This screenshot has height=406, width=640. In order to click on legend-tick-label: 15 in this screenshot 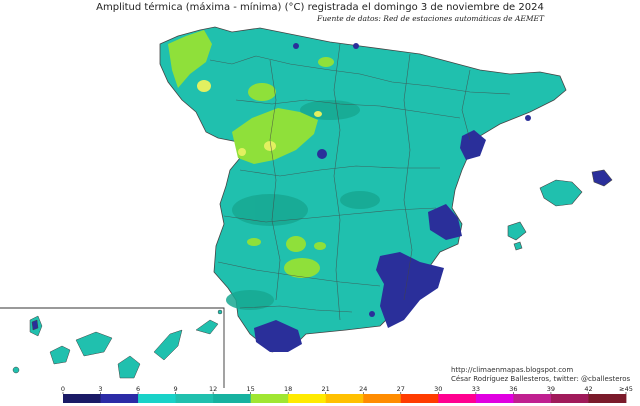, I will do `click(250, 389)`.